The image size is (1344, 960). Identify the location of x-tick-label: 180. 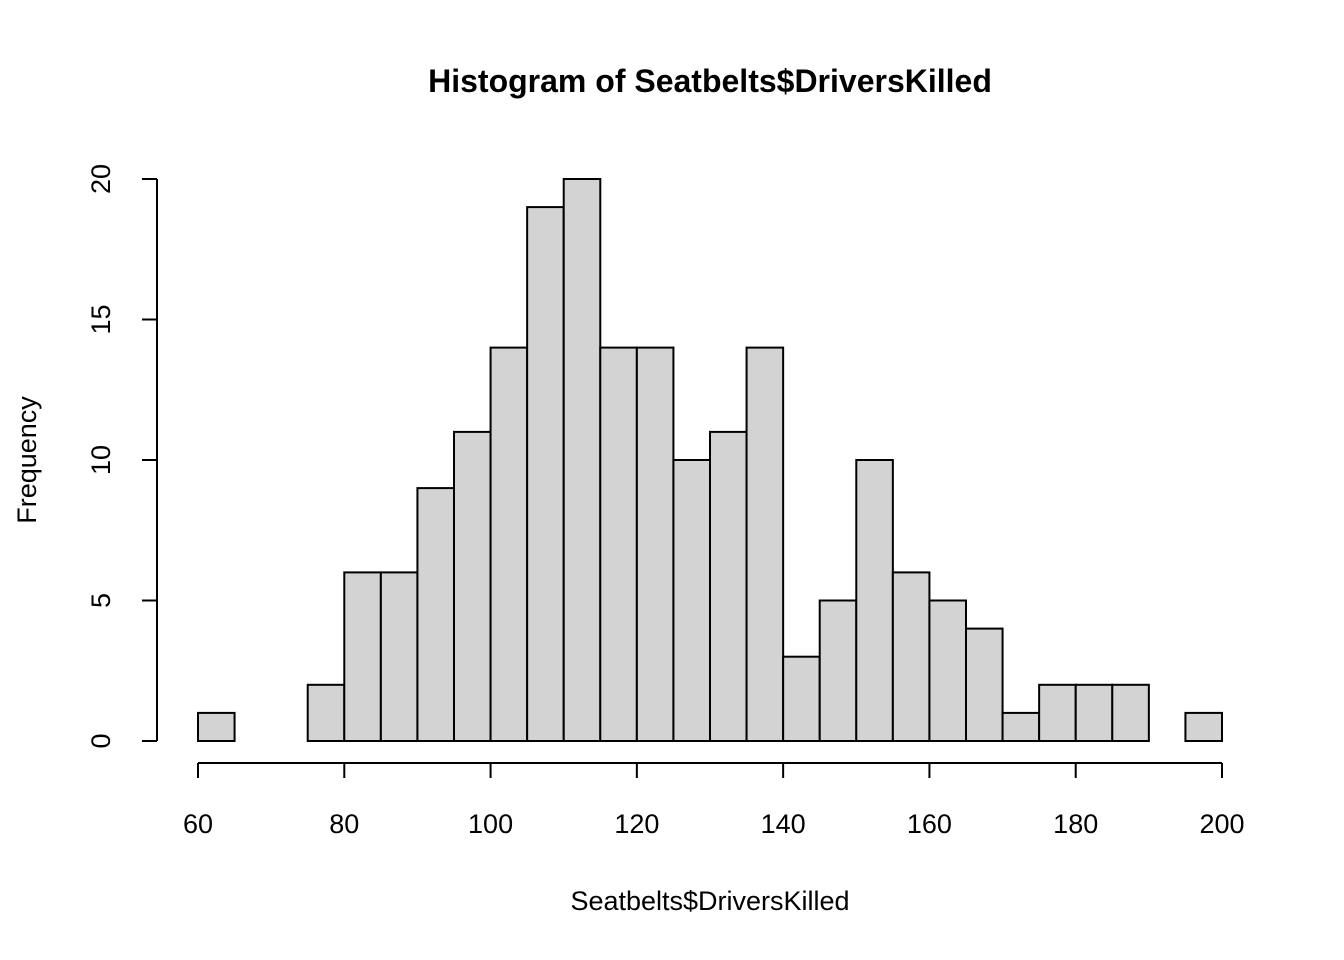
(1075, 824).